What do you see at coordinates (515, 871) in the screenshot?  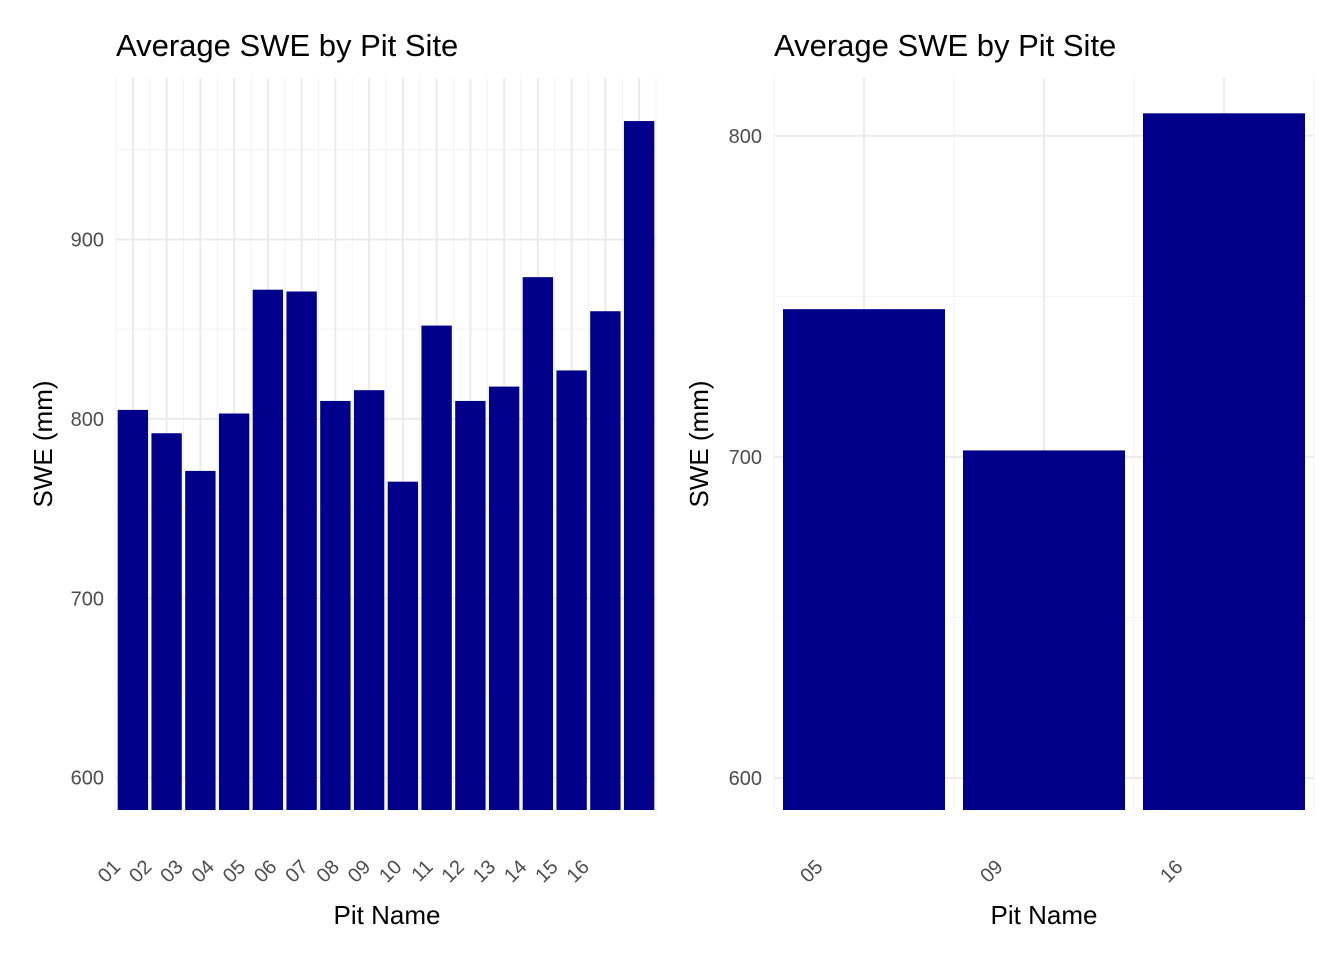 I see `x-tick-label: 14` at bounding box center [515, 871].